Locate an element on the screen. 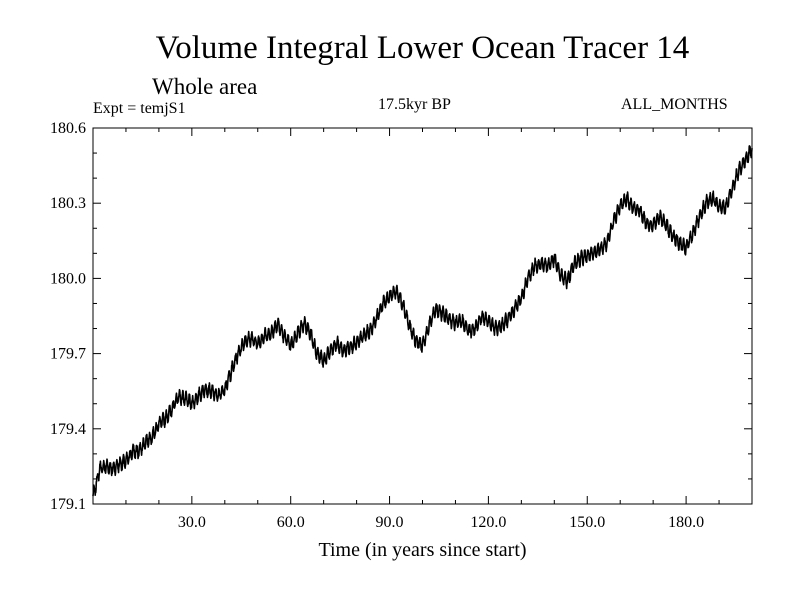  x-axis-label: Time (in years since start) is located at coordinates (422, 550).